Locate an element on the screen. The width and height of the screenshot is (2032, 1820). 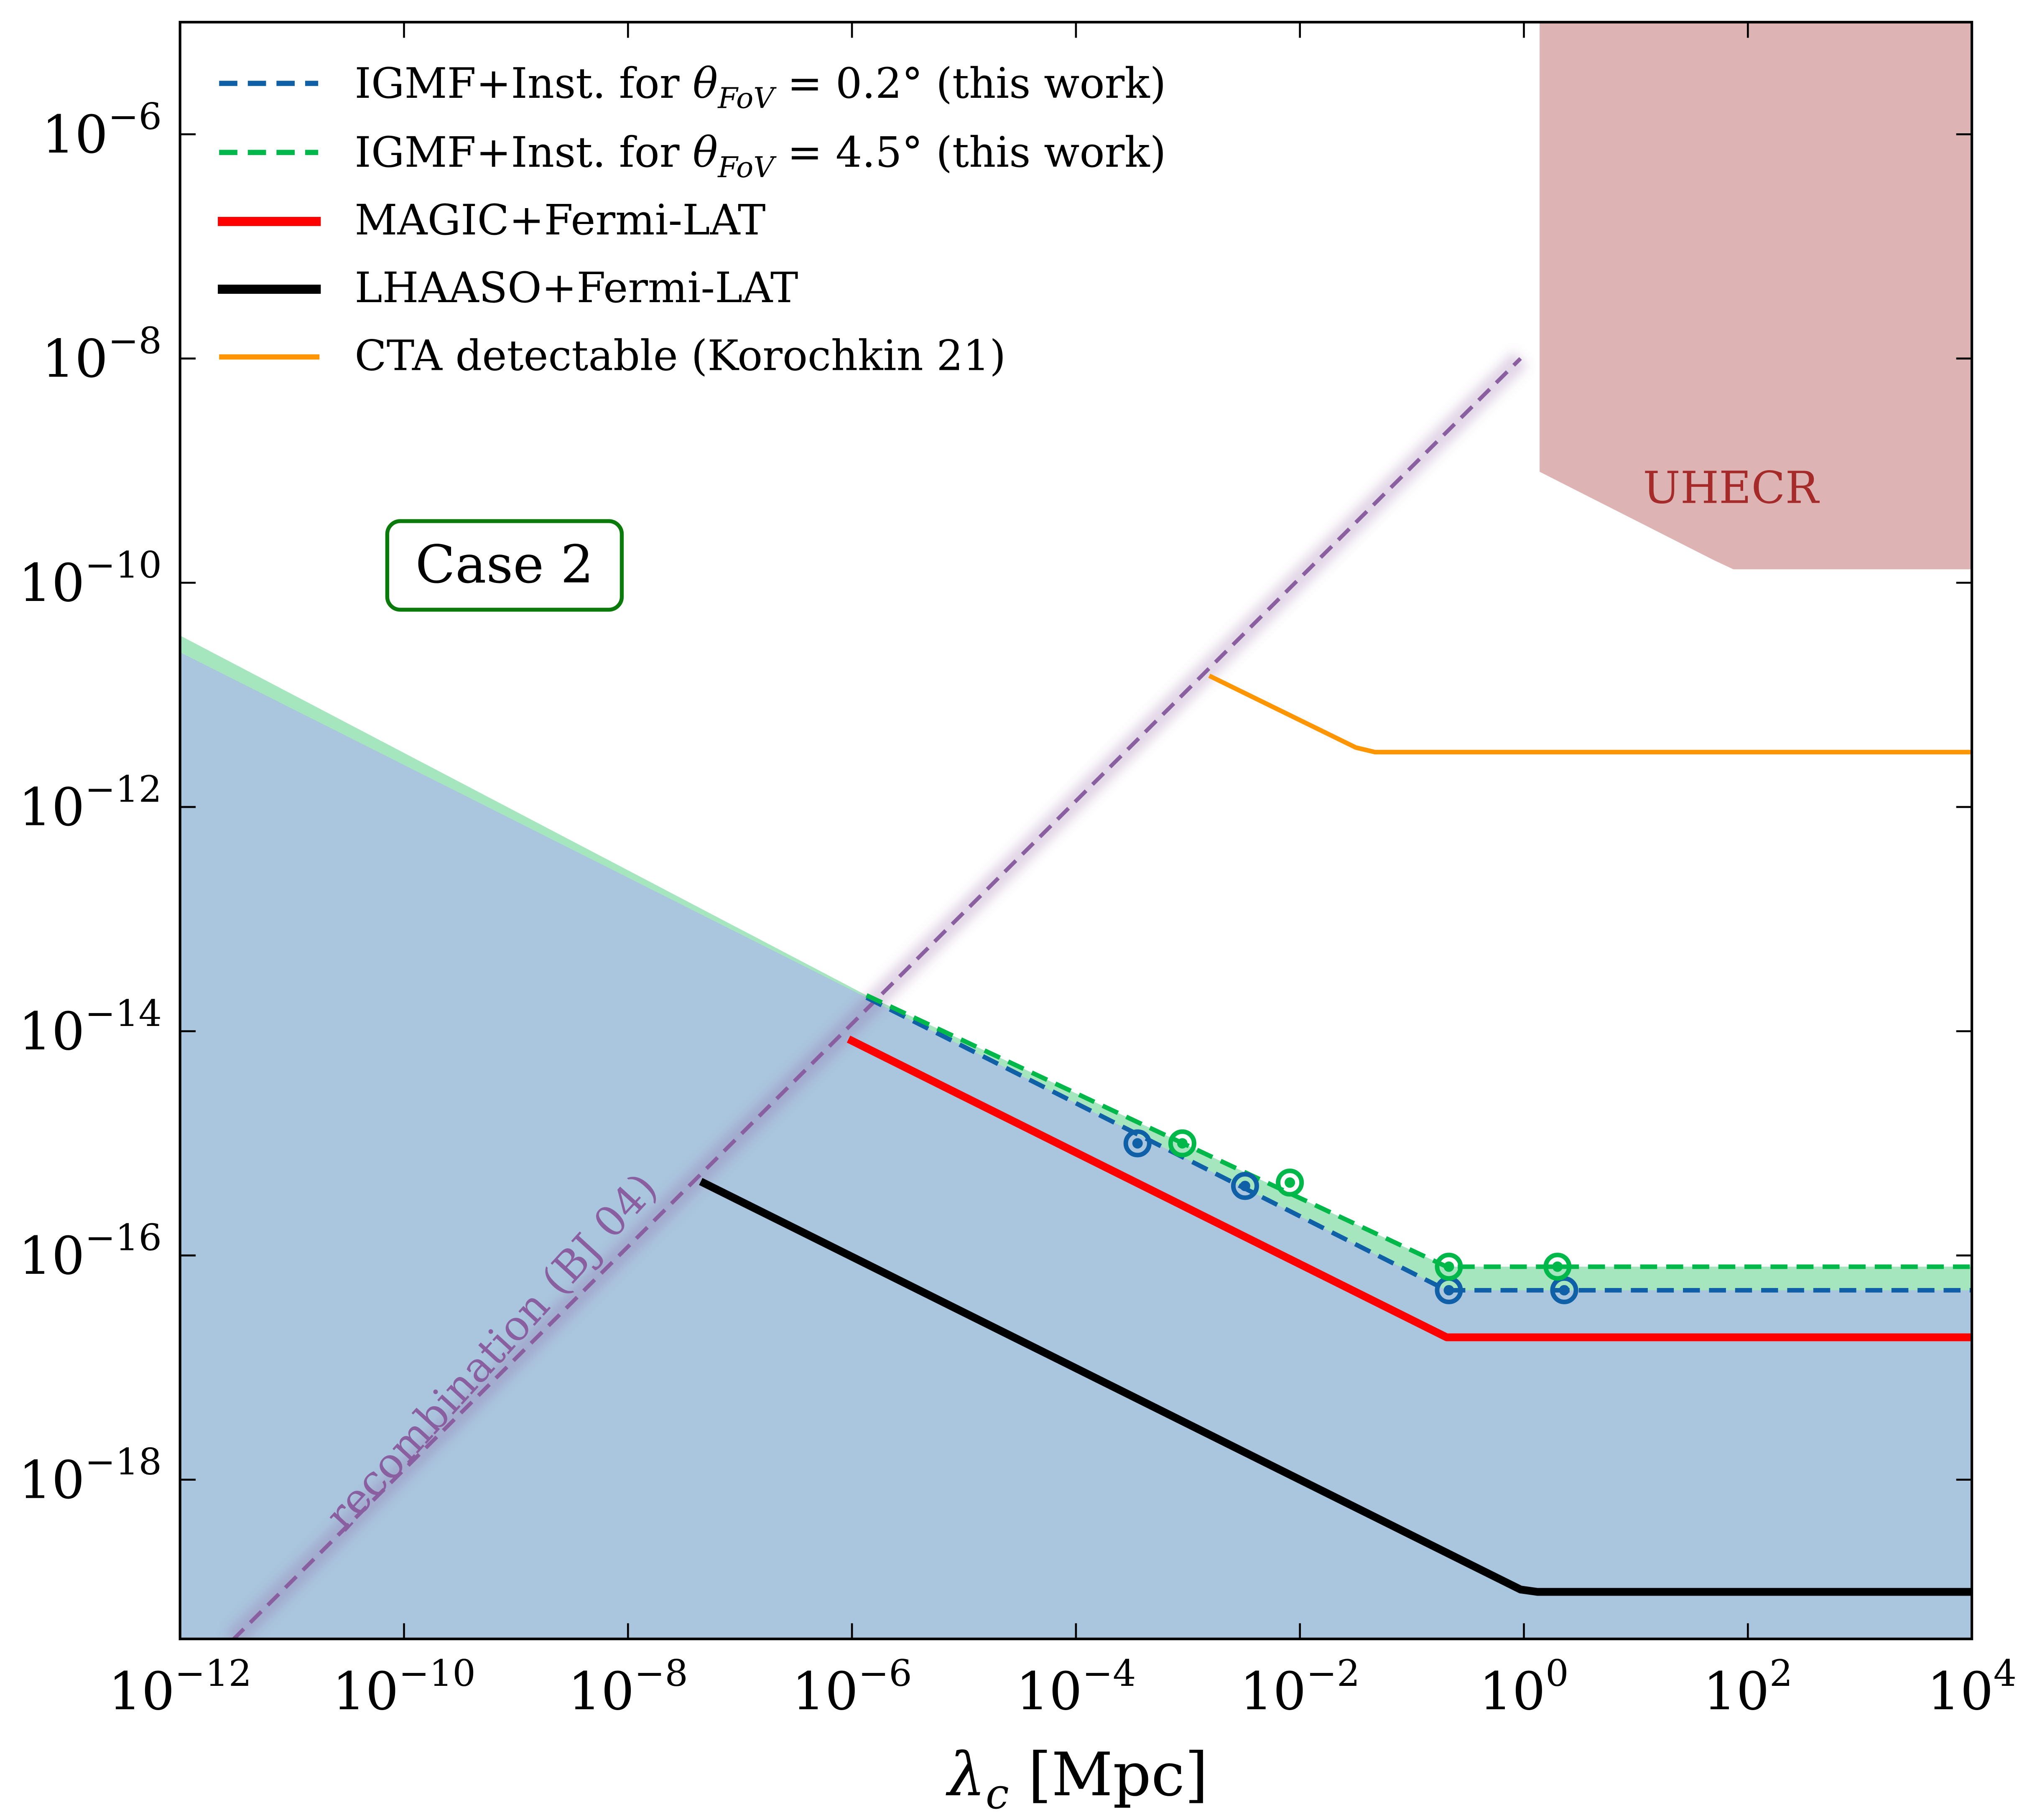
igmf-02-line is located at coordinates (1418, 1144).